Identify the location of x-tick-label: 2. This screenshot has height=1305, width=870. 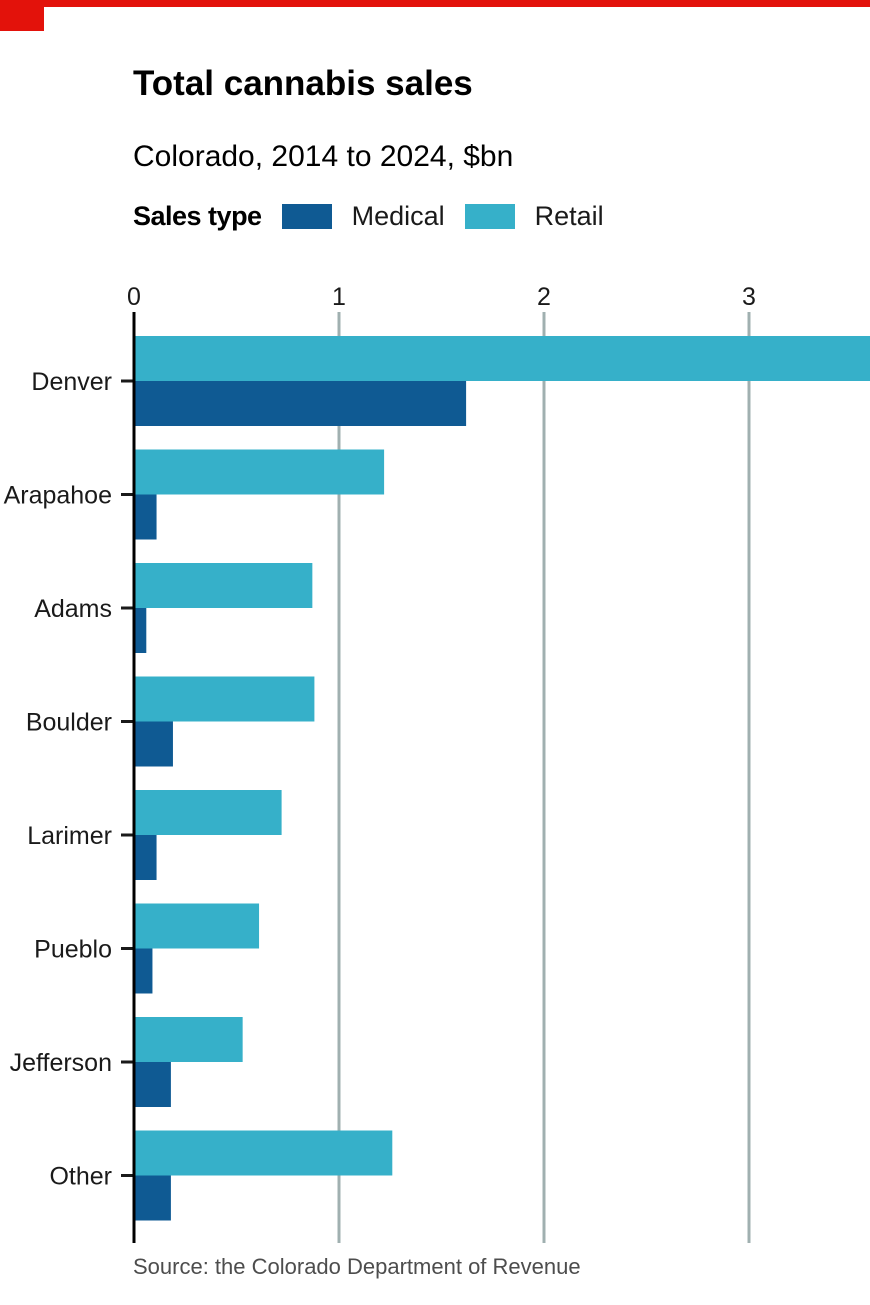
(544, 297).